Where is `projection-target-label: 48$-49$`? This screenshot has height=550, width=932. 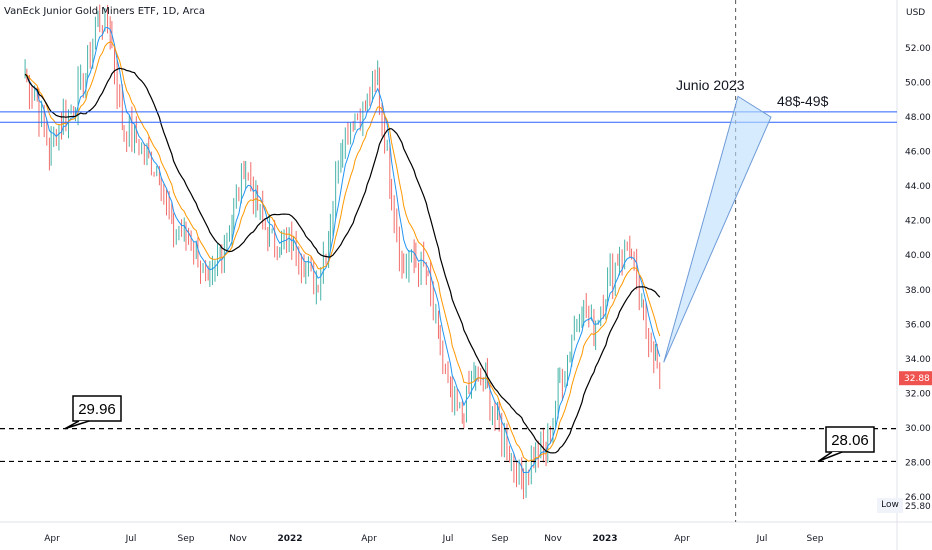 projection-target-label: 48$-49$ is located at coordinates (803, 101).